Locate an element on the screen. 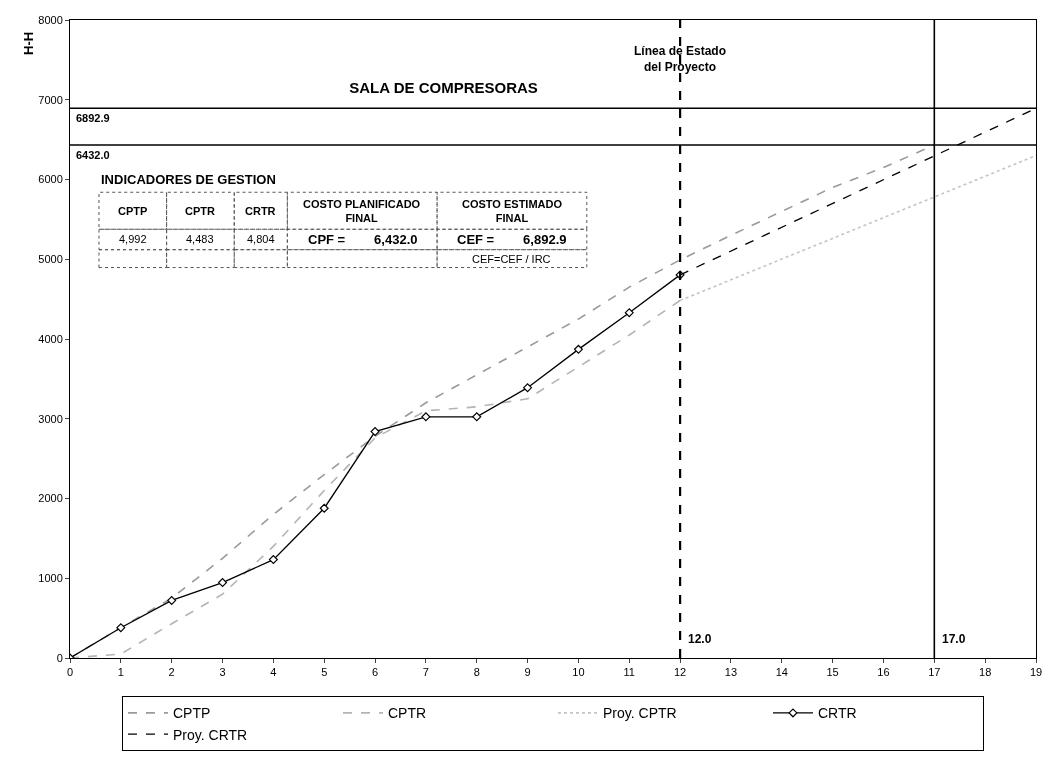 Image resolution: width=1056 pixels, height=763 pixels. y-tick-label: 7000 is located at coordinates (50, 99).